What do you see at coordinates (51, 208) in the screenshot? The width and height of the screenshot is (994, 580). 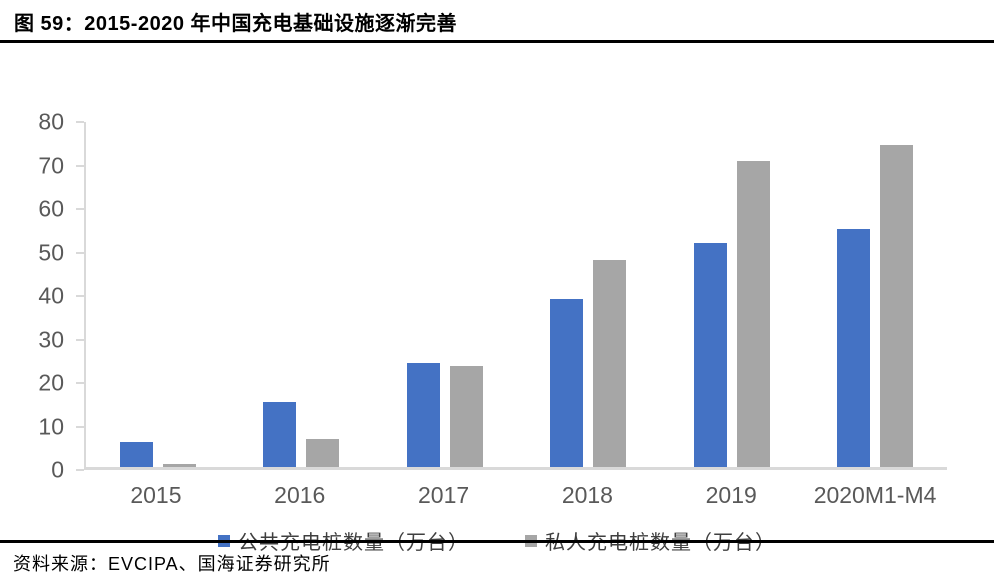 I see `y-axis-label: 60` at bounding box center [51, 208].